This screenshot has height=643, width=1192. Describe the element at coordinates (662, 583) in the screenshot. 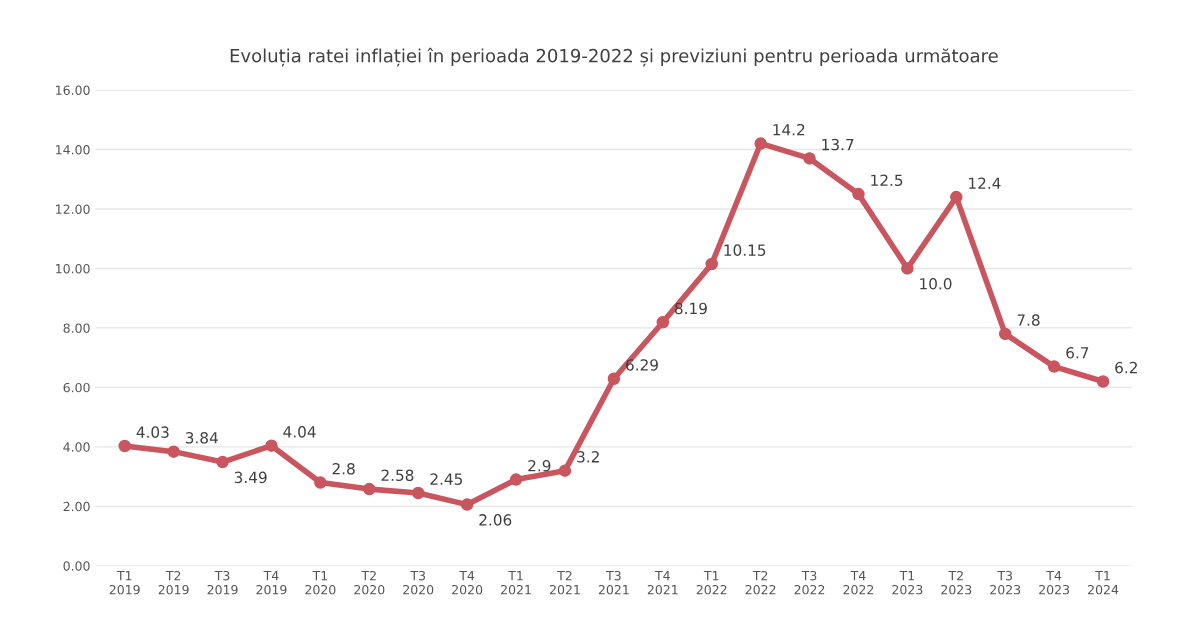

I see `x-tick-label: T4 2021` at that location.